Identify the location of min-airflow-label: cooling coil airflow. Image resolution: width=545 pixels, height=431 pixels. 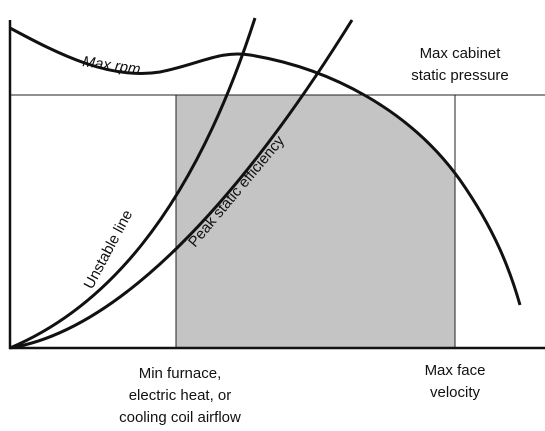
(180, 417).